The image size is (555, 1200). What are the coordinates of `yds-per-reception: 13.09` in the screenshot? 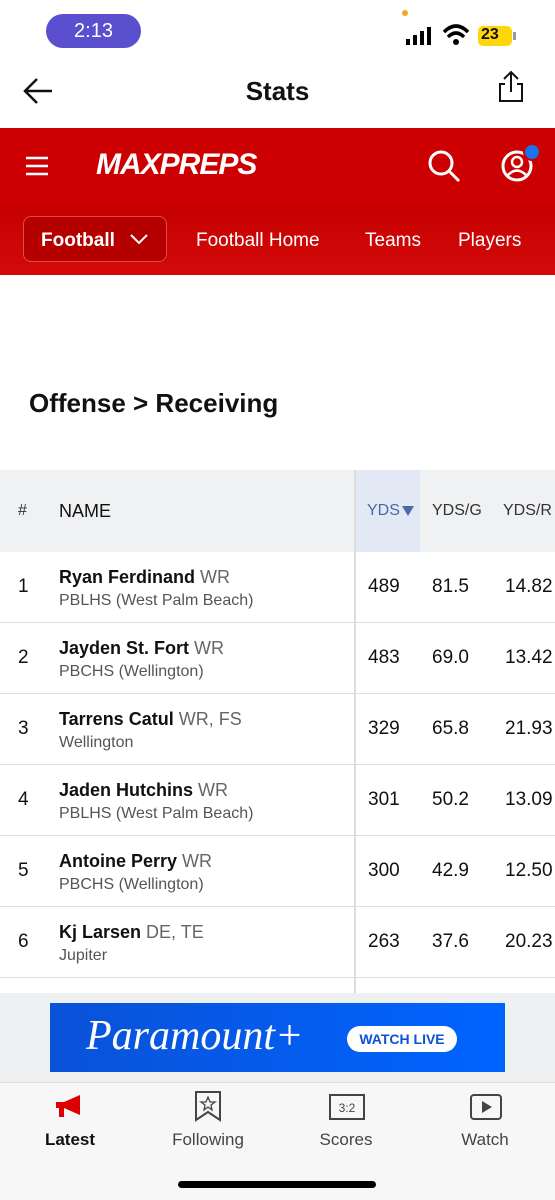 It's located at (529, 799).